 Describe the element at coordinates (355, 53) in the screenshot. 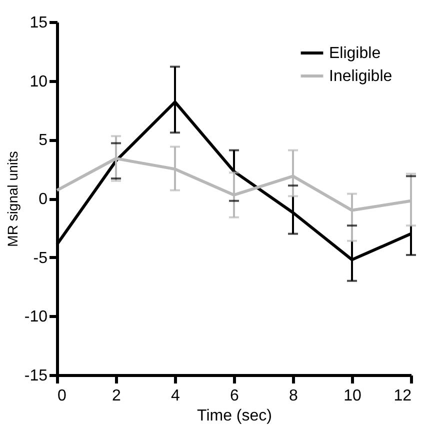

I see `legend-label: Eligible` at that location.